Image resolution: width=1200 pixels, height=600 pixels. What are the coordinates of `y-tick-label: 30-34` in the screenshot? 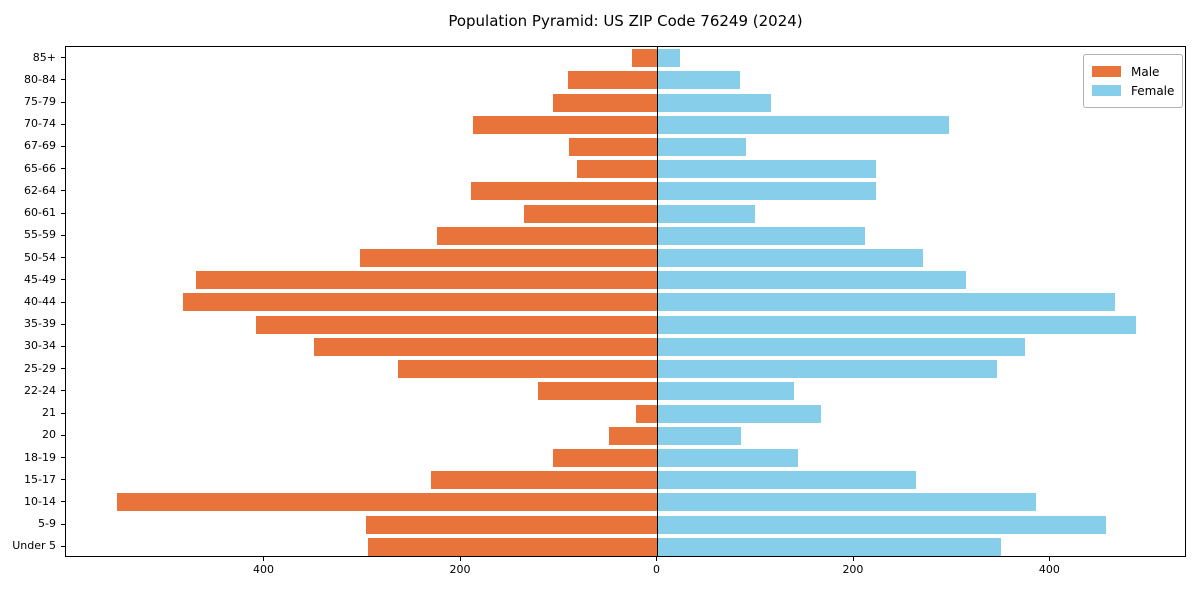 It's located at (40, 346).